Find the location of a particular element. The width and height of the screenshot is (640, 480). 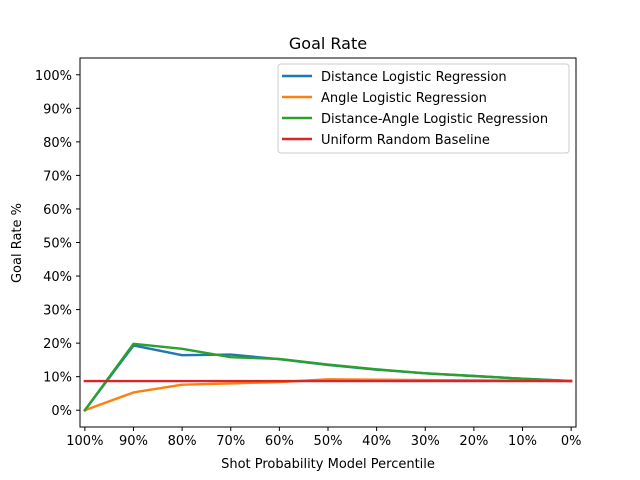

legend-label-4: Uniform Random Baseline is located at coordinates (405, 140).